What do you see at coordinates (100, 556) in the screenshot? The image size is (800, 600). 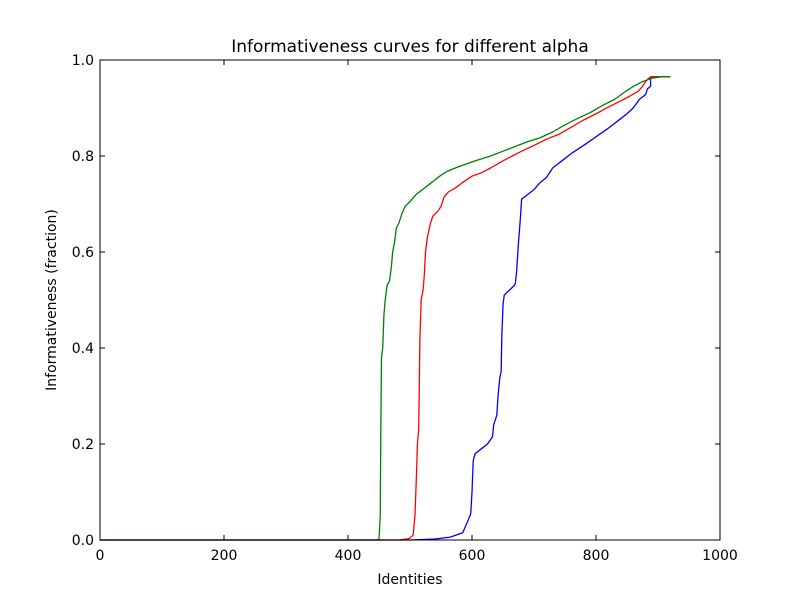 I see `x-tick-label: 0` at bounding box center [100, 556].